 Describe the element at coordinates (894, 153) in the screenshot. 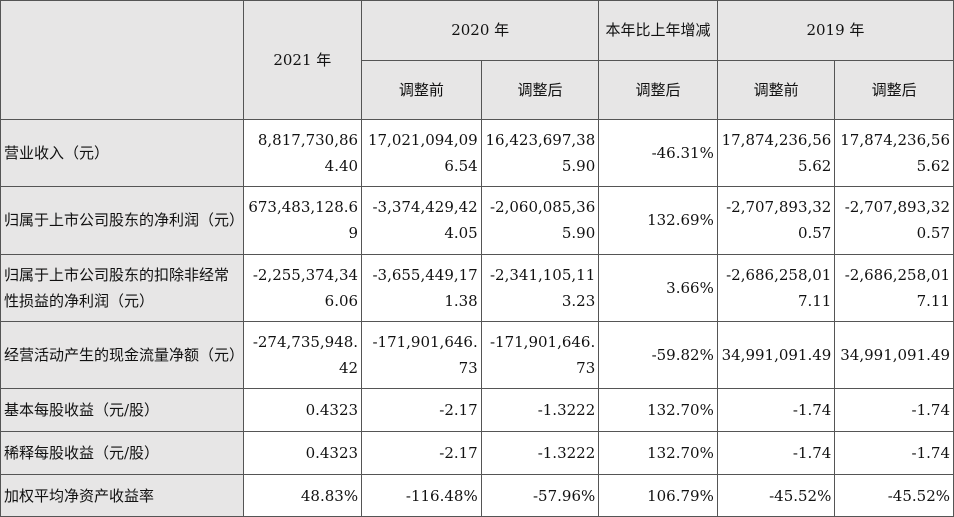

I see `value-2019-after: 17,874,236,565.62` at that location.